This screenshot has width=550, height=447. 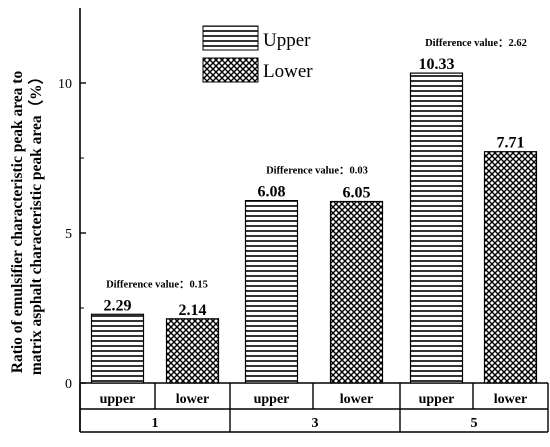 I want to click on difference-annotation: Difference value：2.62, so click(x=476, y=43).